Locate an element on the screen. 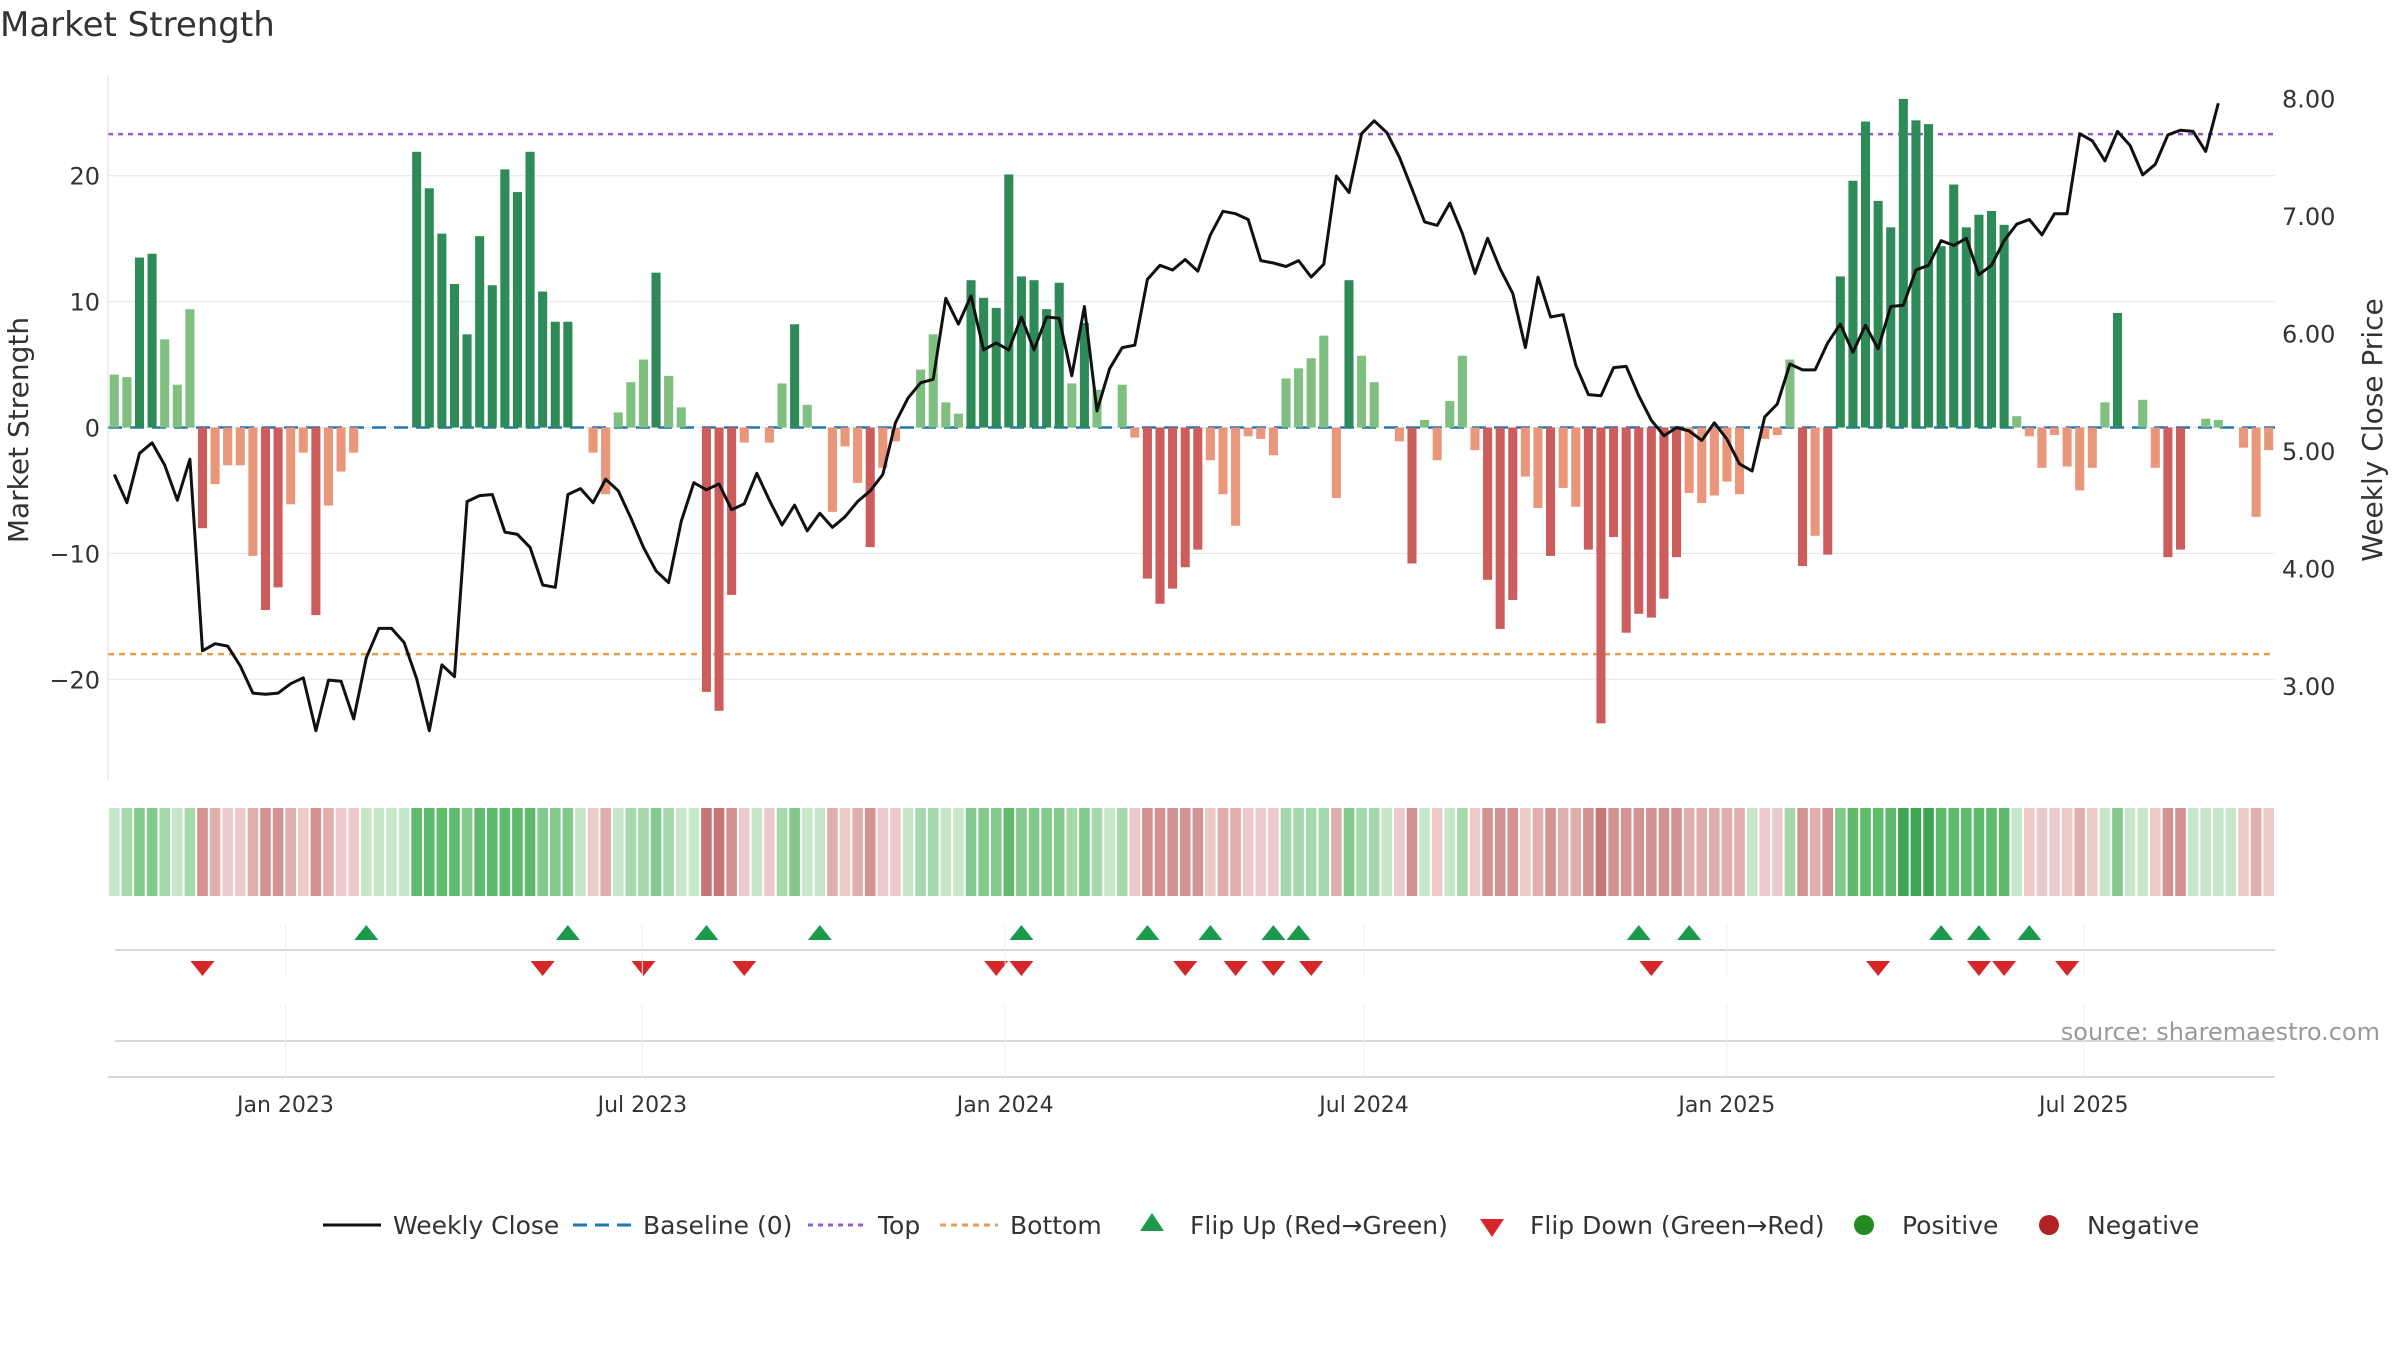 This screenshot has height=1350, width=2400. legend-label: Baseline (0) is located at coordinates (717, 1225).